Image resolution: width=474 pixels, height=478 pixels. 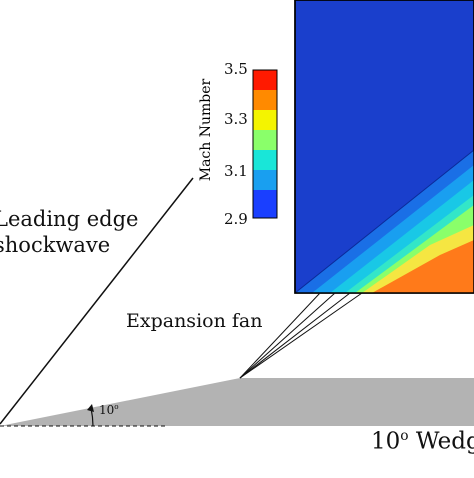 What do you see at coordinates (386, 441) in the screenshot?
I see `wedge-angle: 10` at bounding box center [386, 441].